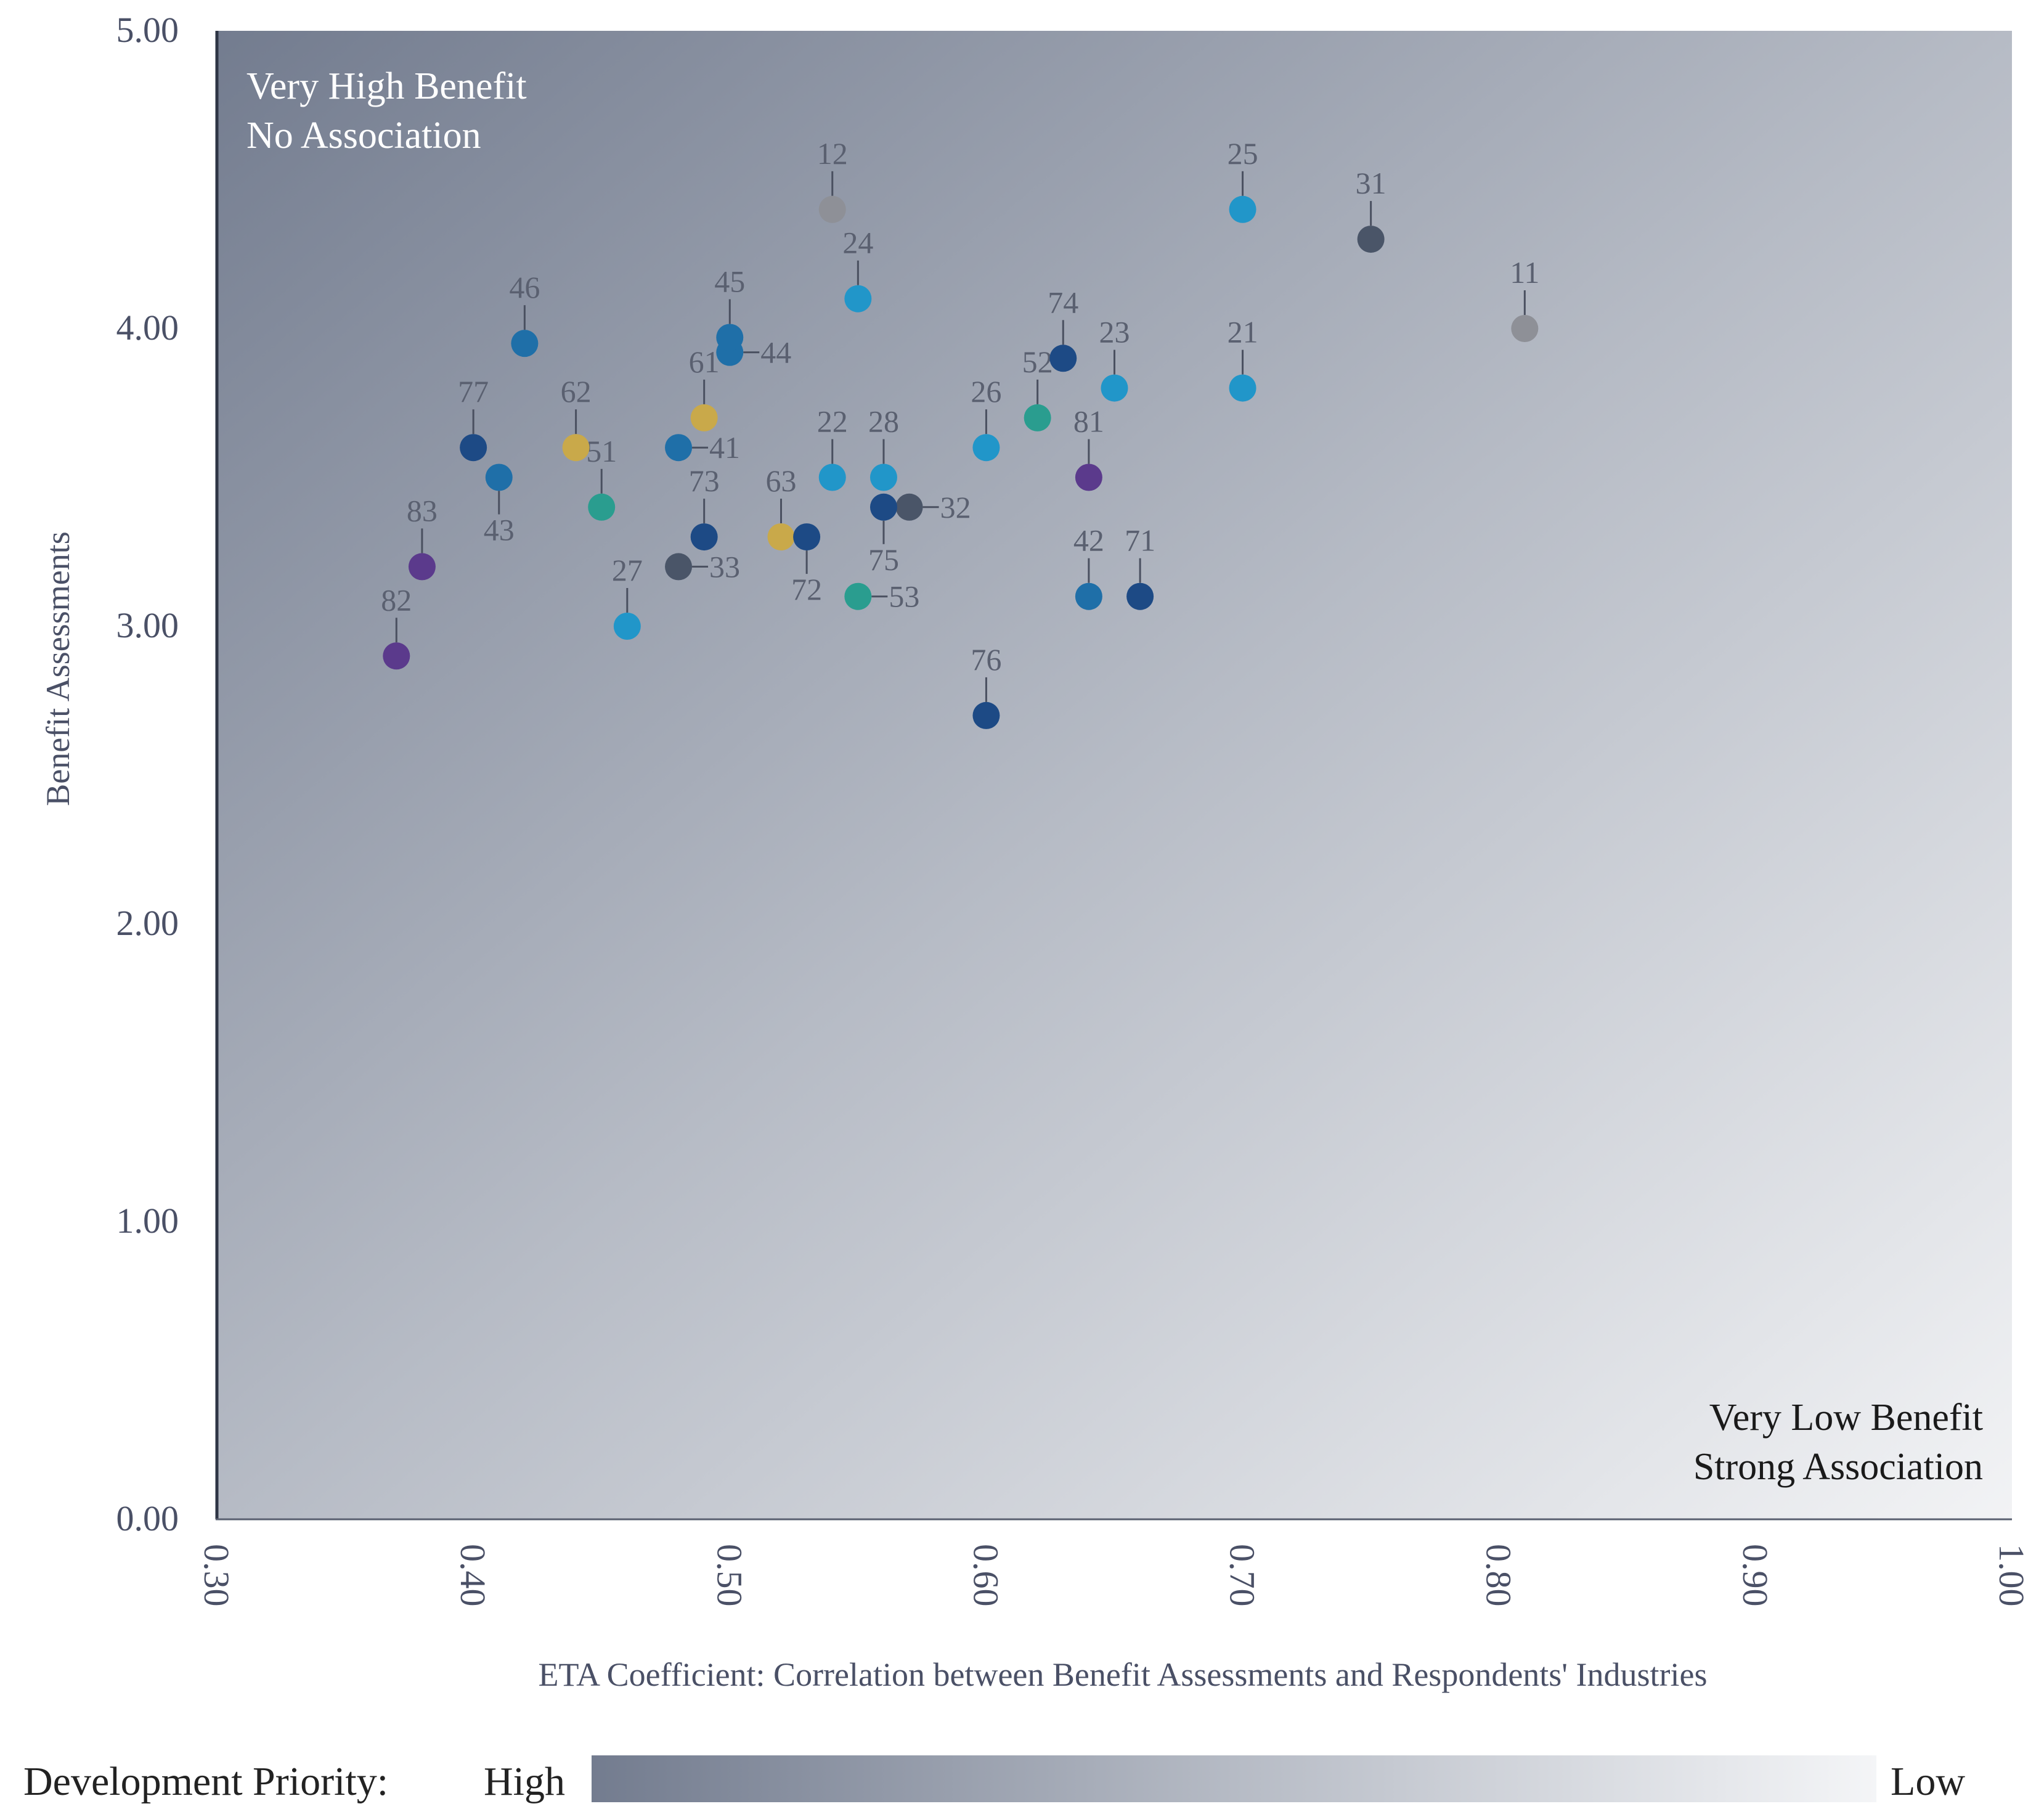  What do you see at coordinates (602, 477) in the screenshot?
I see `data-point-51: 51` at bounding box center [602, 477].